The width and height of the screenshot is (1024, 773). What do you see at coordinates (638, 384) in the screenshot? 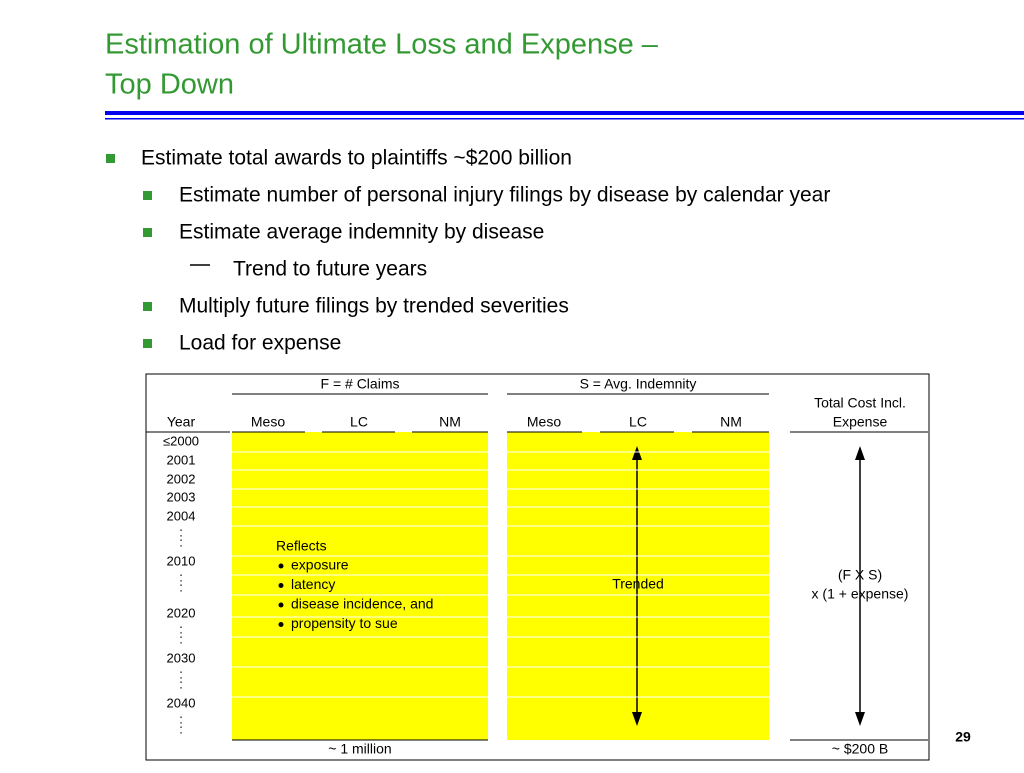
I see `group-header: S = Avg. Indemnity` at bounding box center [638, 384].